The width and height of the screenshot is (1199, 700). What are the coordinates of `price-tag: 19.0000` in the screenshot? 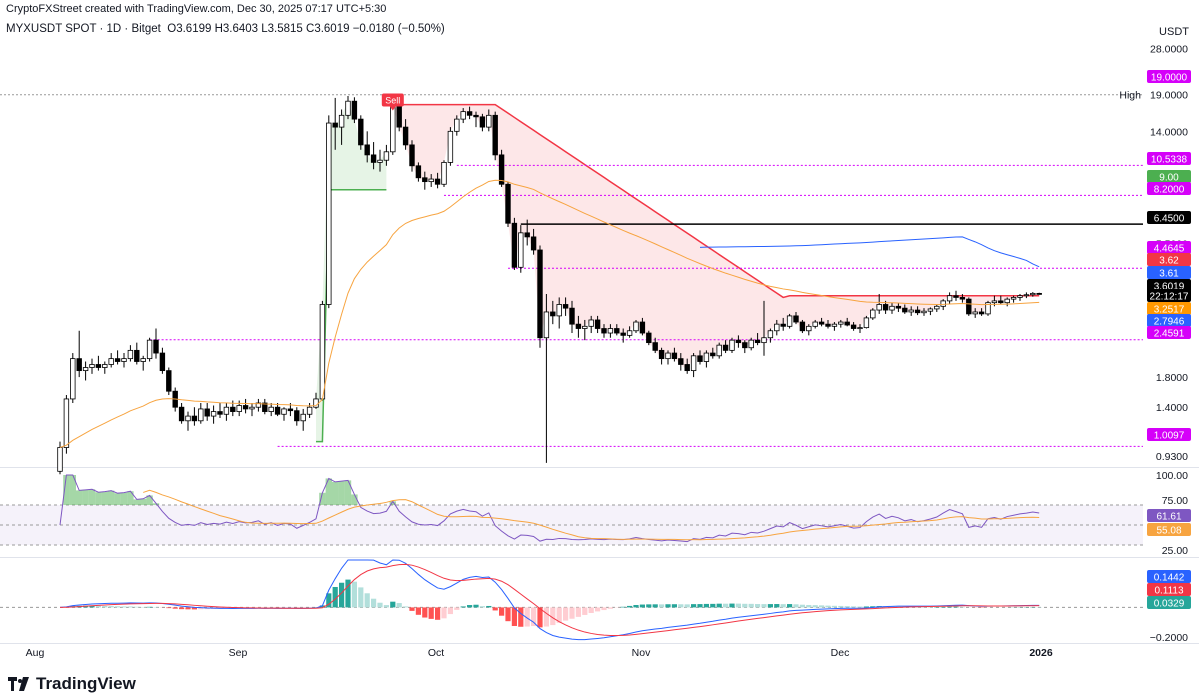 It's located at (1169, 77).